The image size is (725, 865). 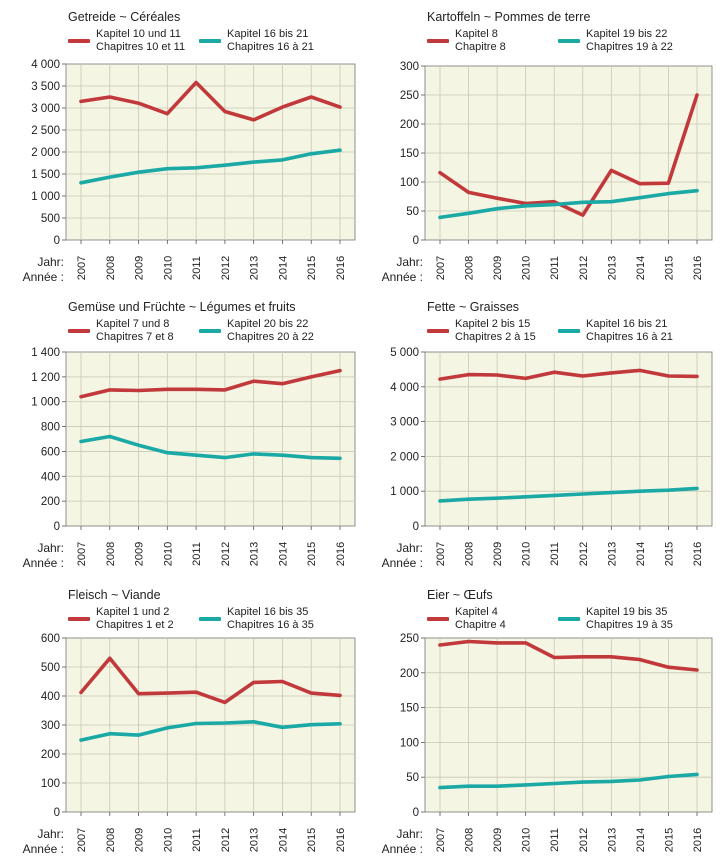 I want to click on legend-label-de: Kapitel 16 bis 21, so click(x=268, y=34).